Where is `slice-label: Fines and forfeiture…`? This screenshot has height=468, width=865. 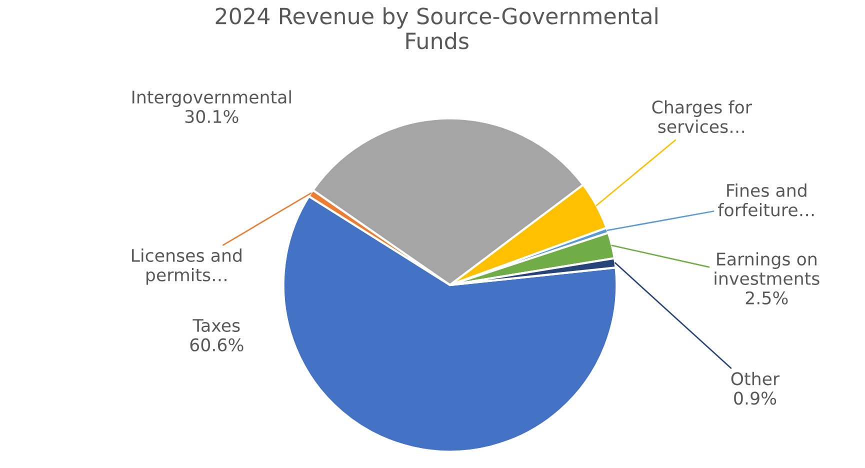
slice-label: Fines and forfeiture… is located at coordinates (766, 200).